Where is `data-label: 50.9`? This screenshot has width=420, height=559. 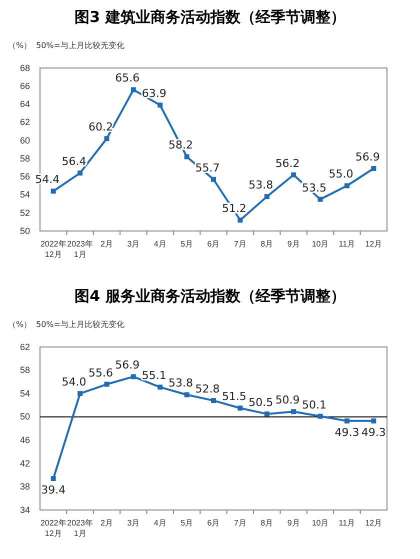 data-label: 50.9 is located at coordinates (287, 400).